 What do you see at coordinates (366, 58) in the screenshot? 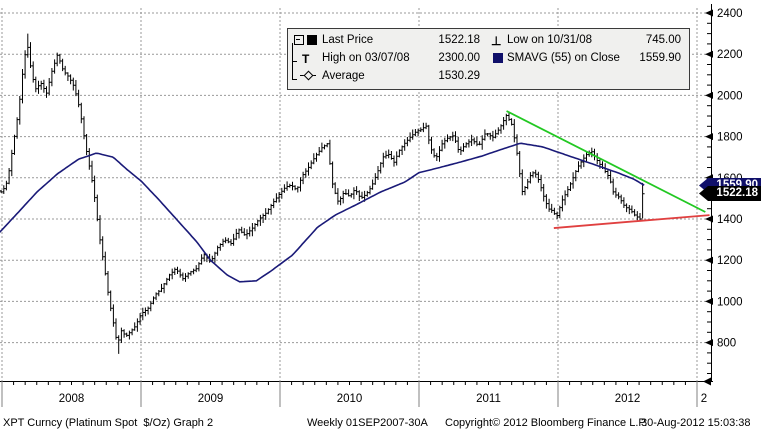
I see `legend-label: High on 03/07/08` at bounding box center [366, 58].